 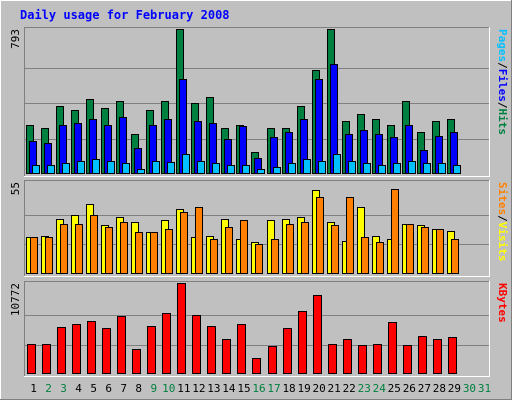 I want to click on x-tick-label-2: 2, so click(x=48, y=388).